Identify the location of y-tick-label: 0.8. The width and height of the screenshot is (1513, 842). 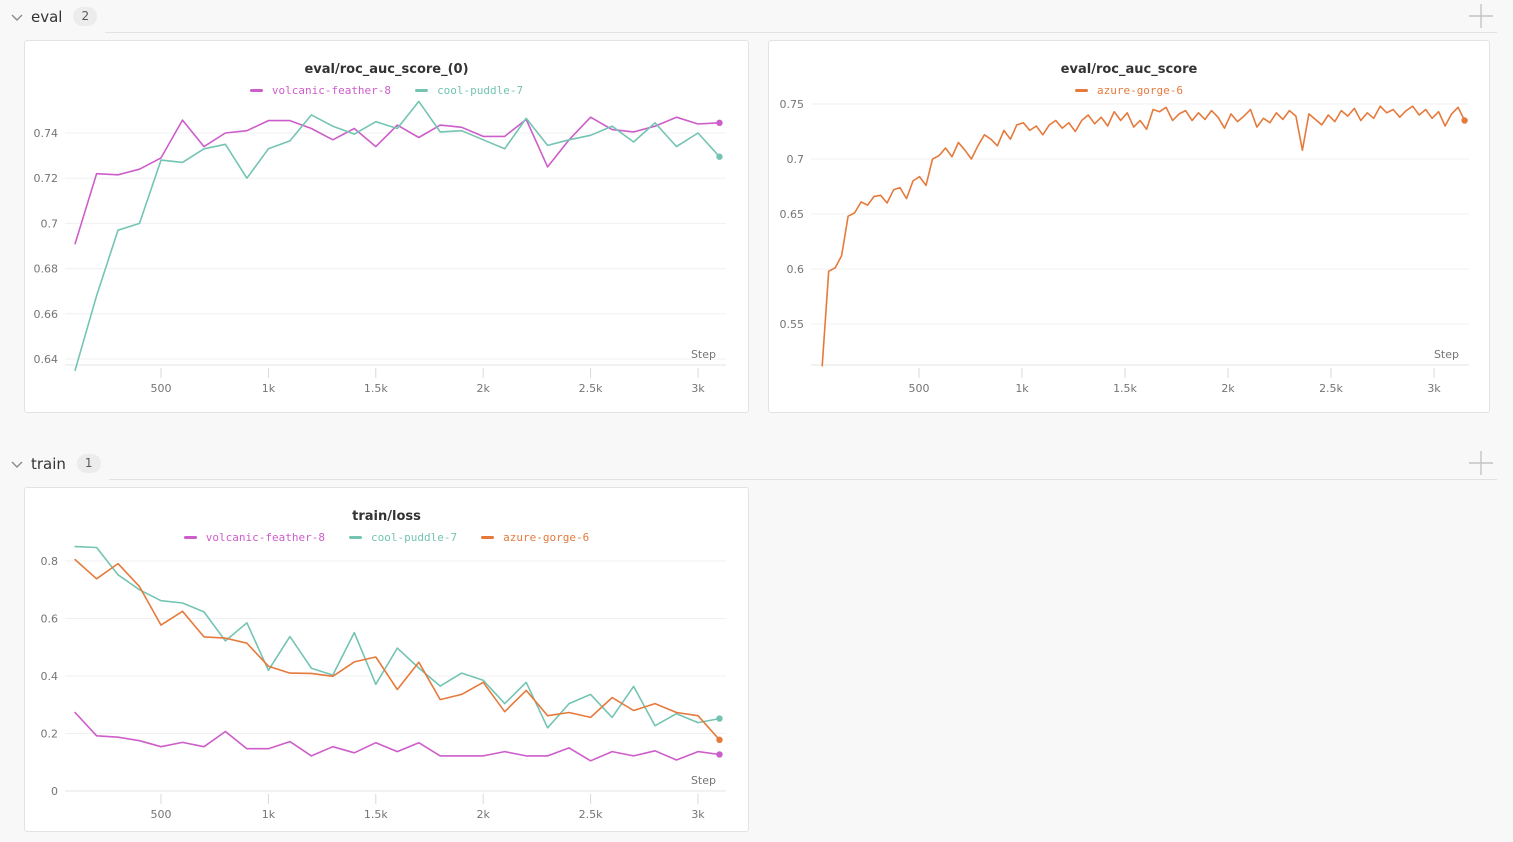
(50, 561).